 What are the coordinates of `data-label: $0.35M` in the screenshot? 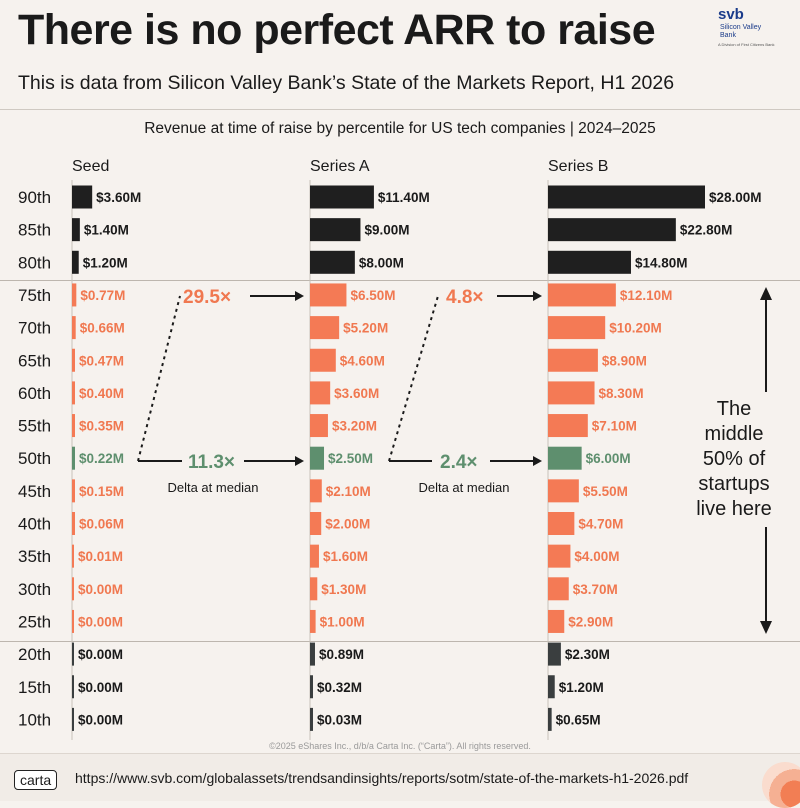 It's located at (101, 426).